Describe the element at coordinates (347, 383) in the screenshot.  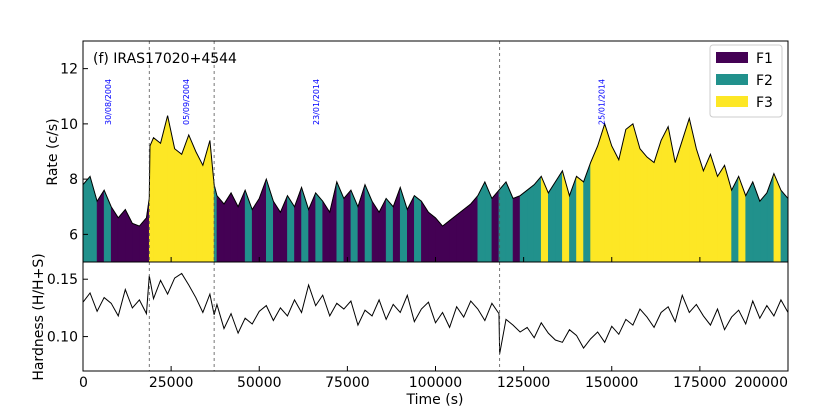
I see `x-tick-label: 75000` at that location.